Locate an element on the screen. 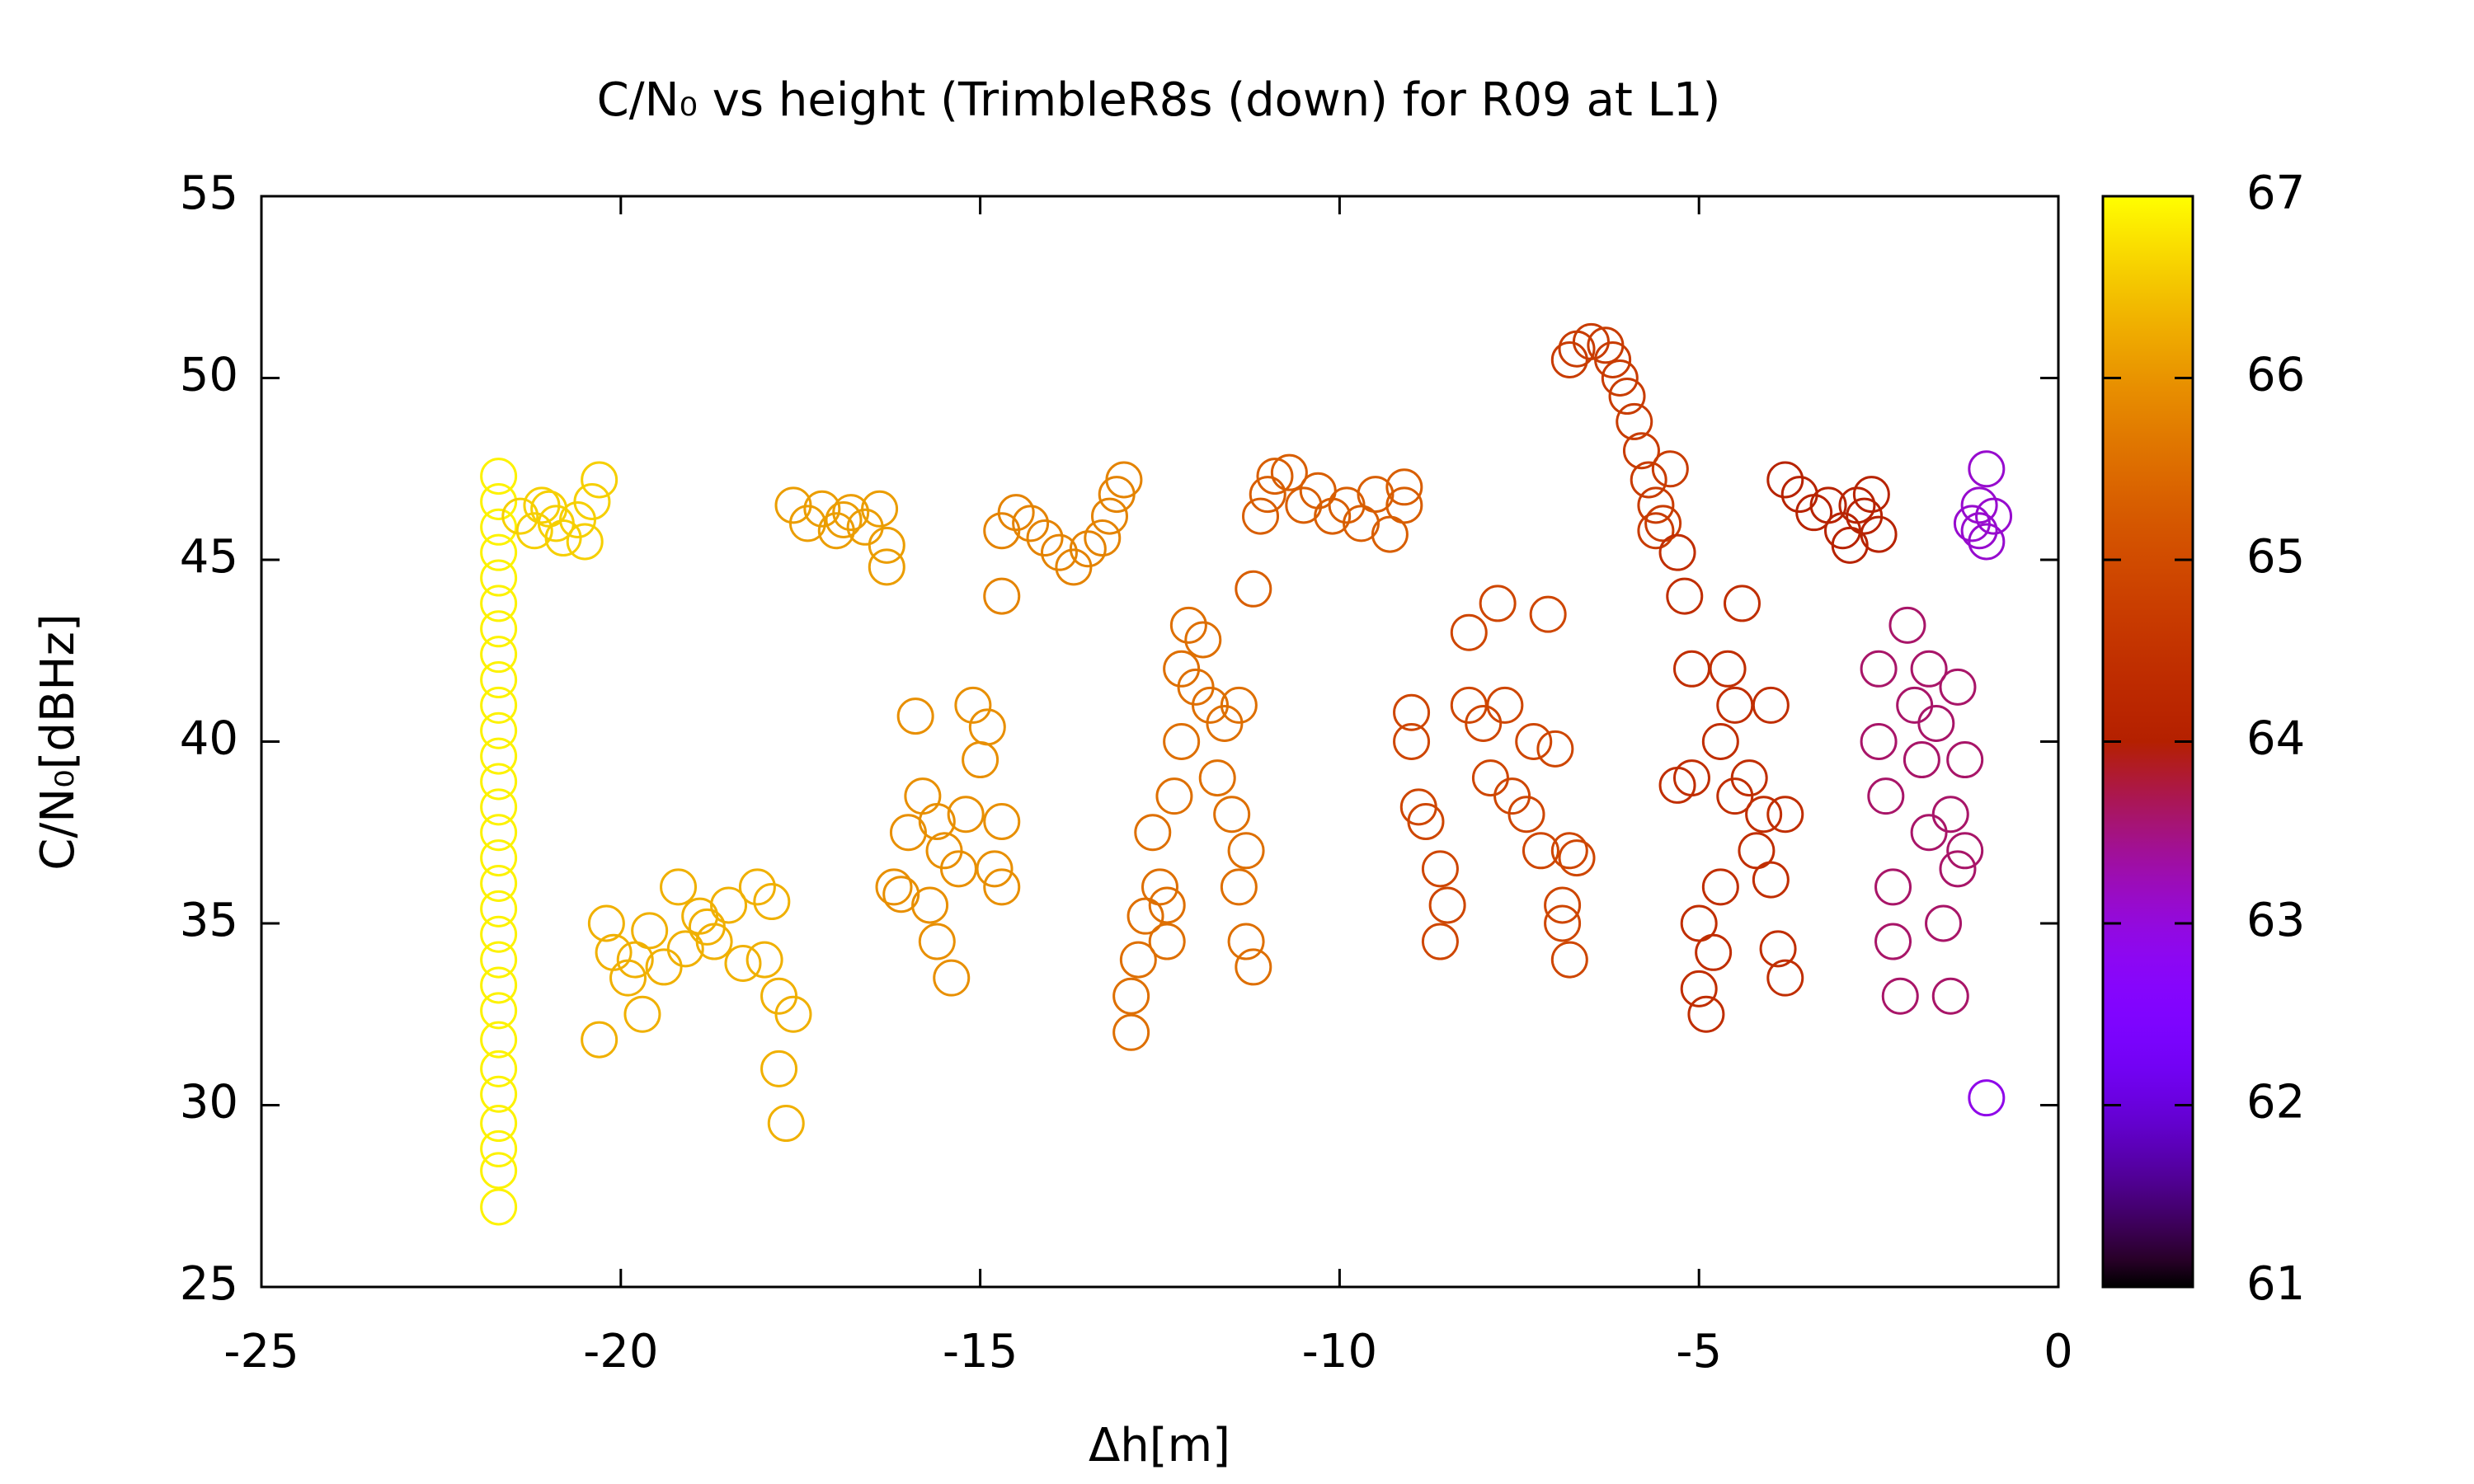  x-tick-label: -25 is located at coordinates (261, 1351).